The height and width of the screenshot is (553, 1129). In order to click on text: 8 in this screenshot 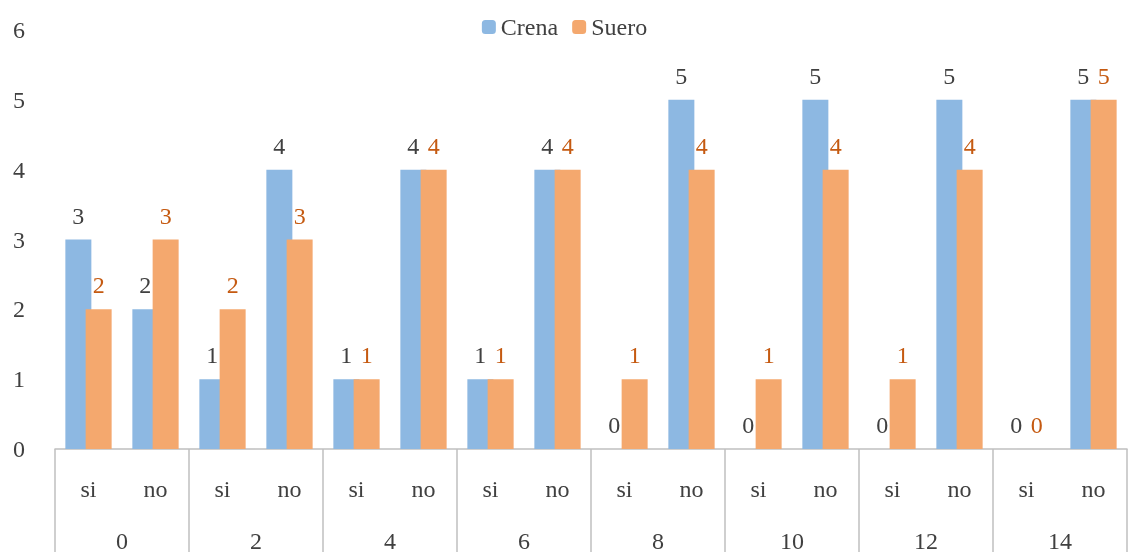, I will do `click(658, 540)`.